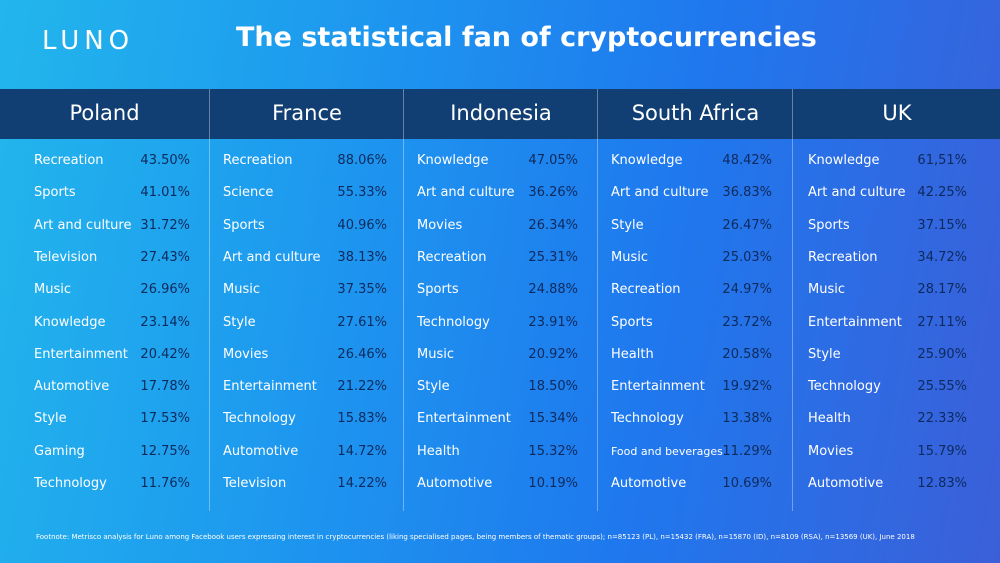 This screenshot has height=563, width=1000. What do you see at coordinates (942, 354) in the screenshot?
I see `percent-value: 25.90%` at bounding box center [942, 354].